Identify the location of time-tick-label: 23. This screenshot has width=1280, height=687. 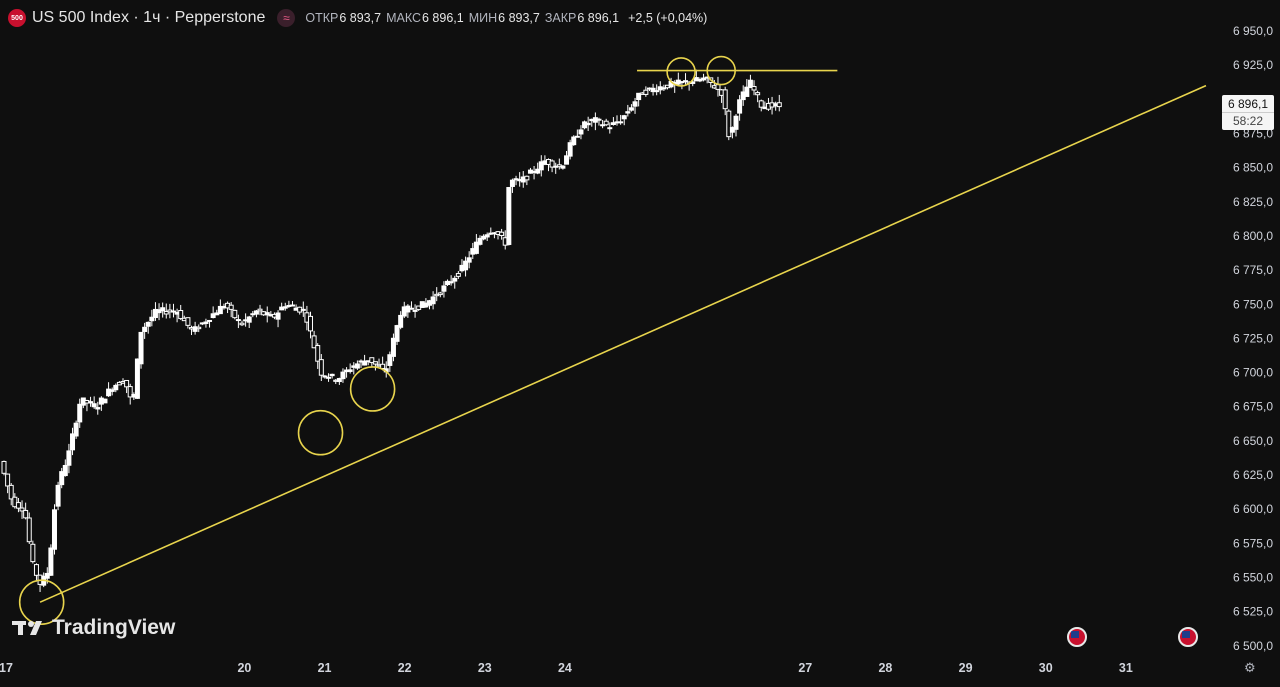
(485, 668).